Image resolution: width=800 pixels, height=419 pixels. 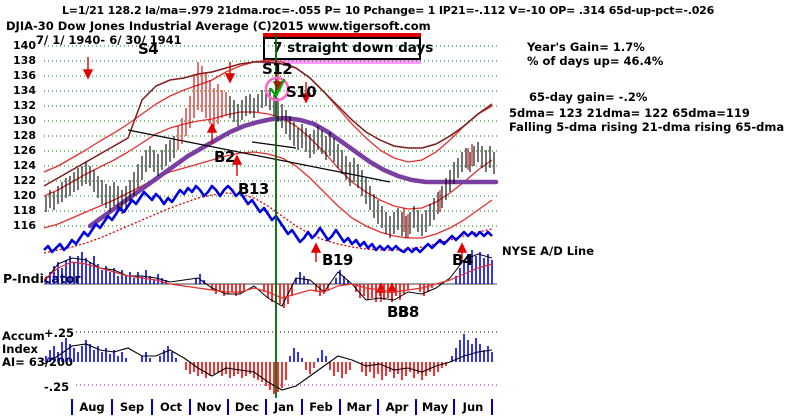 What do you see at coordinates (337, 260) in the screenshot?
I see `signal-label-b19: B19` at bounding box center [337, 260].